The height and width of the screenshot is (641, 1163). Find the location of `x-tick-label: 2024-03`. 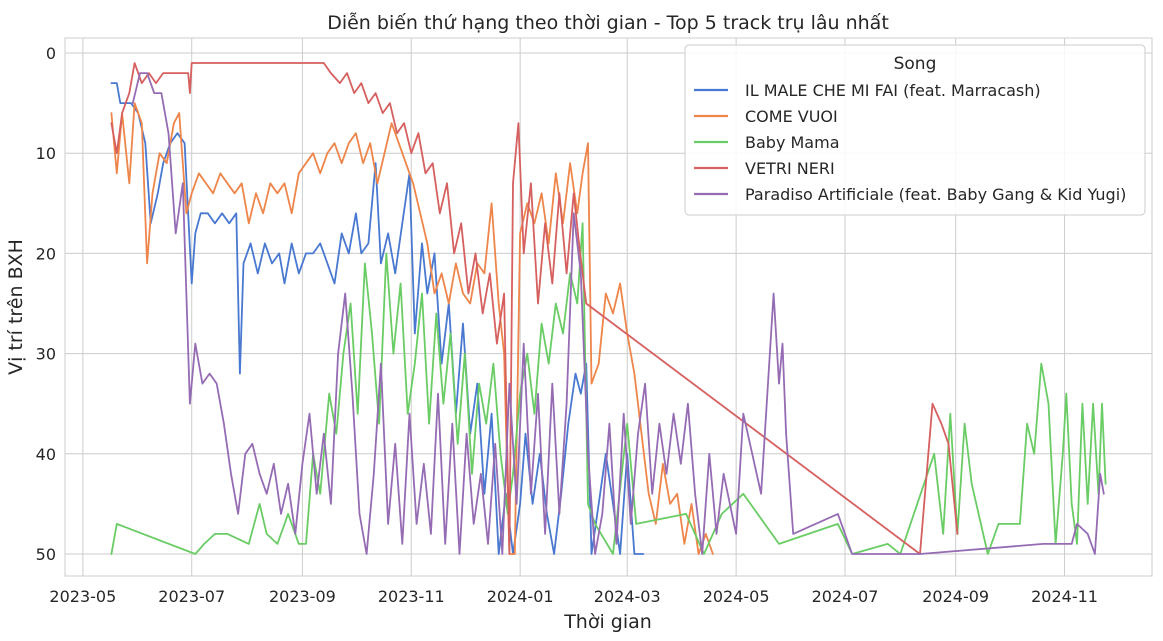

x-tick-label: 2024-03 is located at coordinates (627, 596).